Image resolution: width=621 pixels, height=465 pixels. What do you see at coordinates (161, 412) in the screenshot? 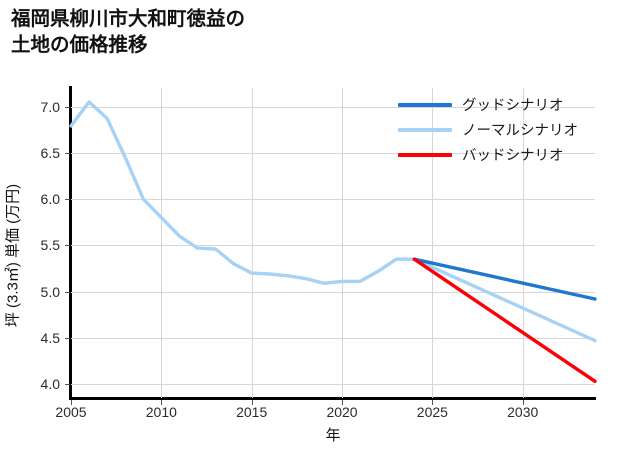
I see `x-tick-label: 2010` at bounding box center [161, 412].